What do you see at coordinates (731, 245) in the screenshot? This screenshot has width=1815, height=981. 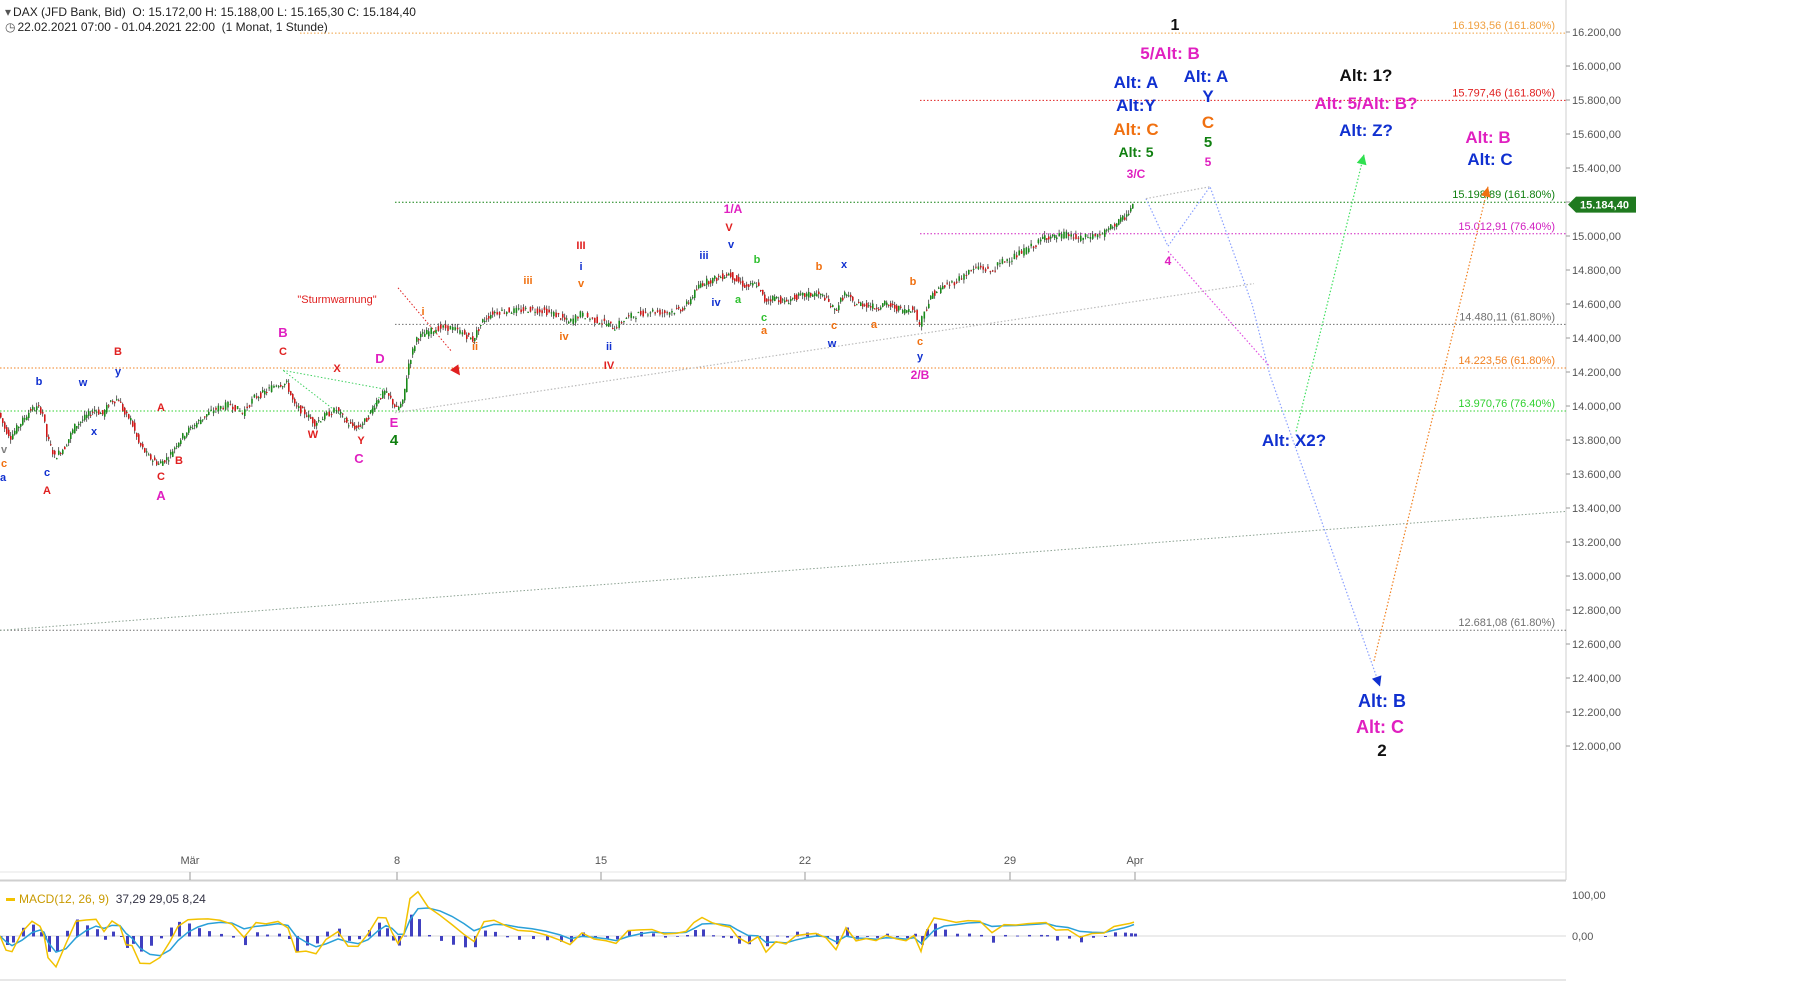 I see `wave-label: v` at bounding box center [731, 245].